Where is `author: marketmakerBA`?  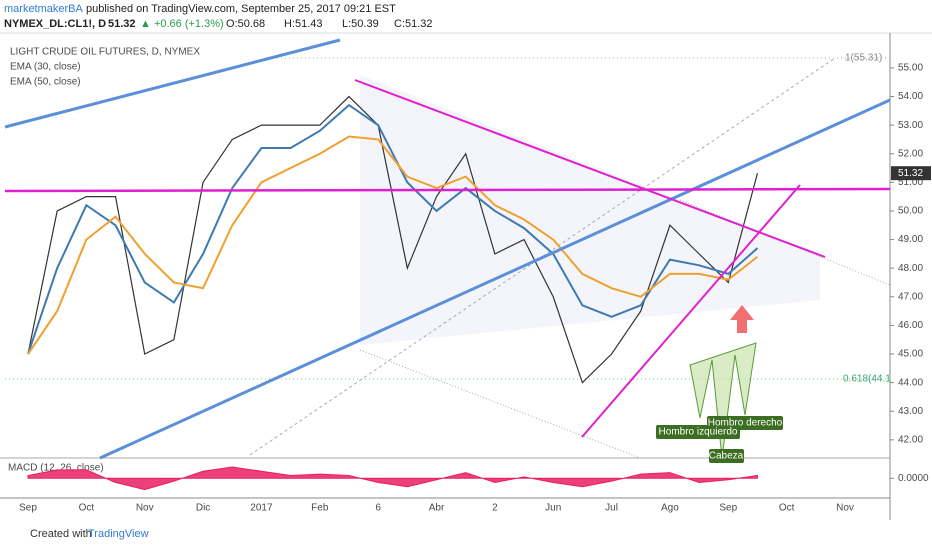
author: marketmakerBA is located at coordinates (44, 9).